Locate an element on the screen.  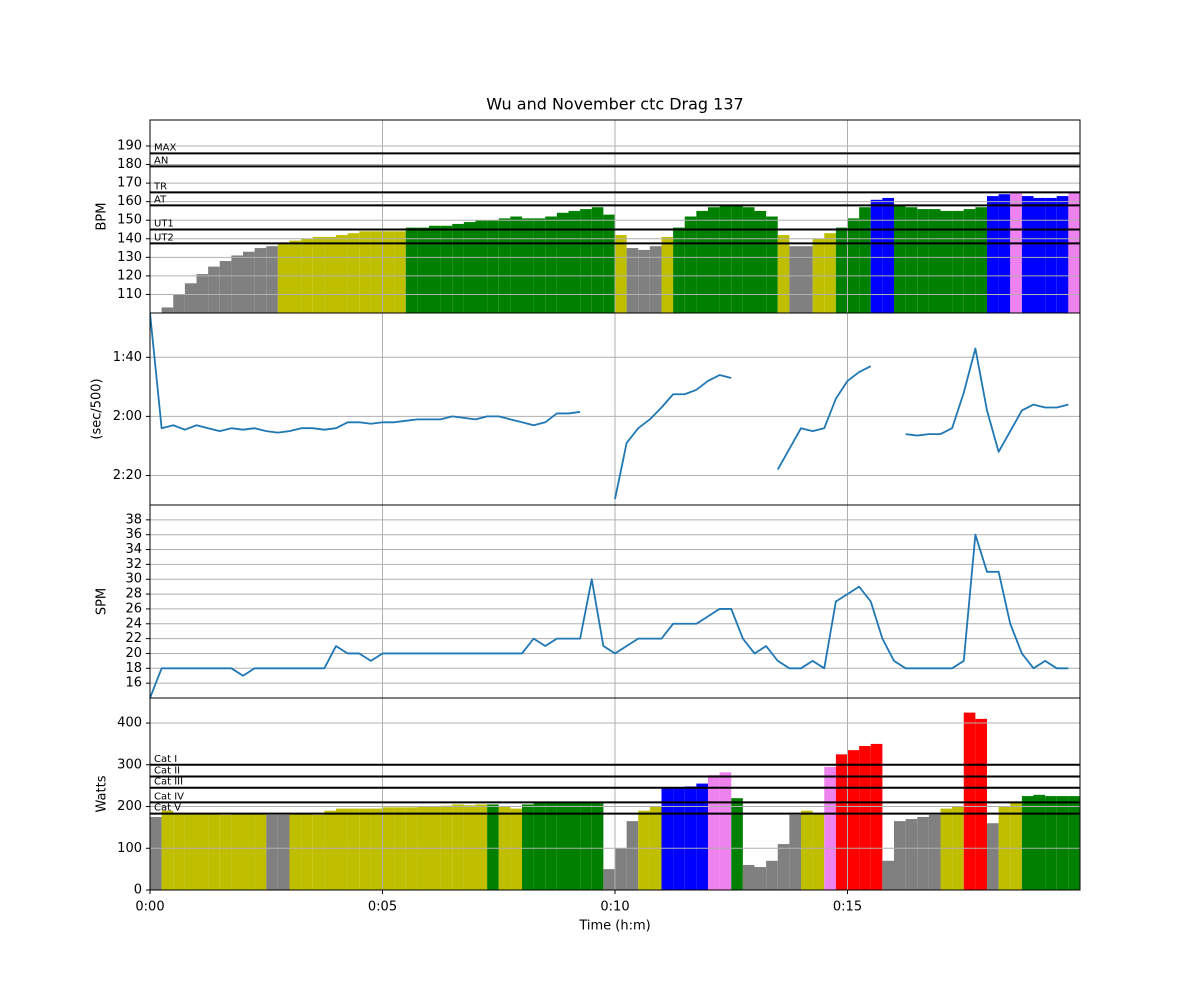
panel is located at coordinates (620, 252).